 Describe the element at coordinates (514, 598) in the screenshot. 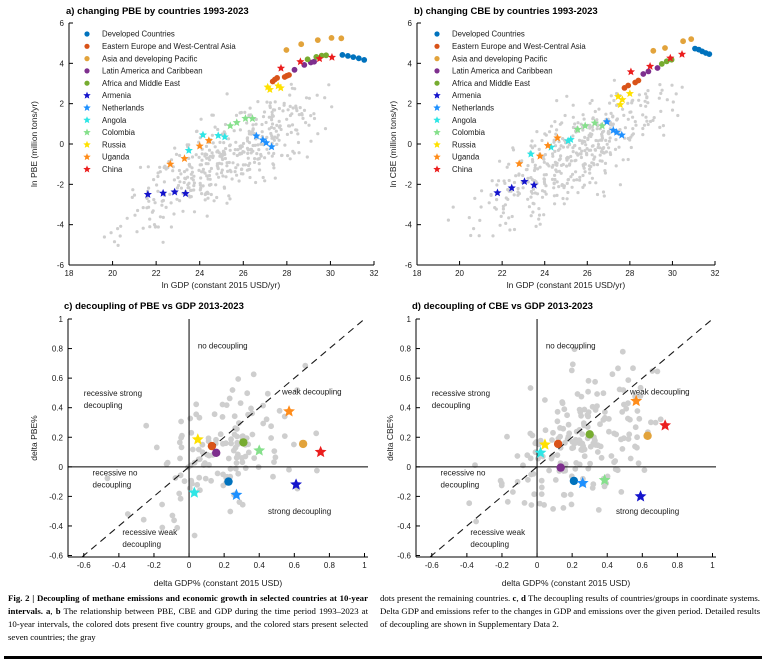

I see `caption-text-bold: c` at that location.